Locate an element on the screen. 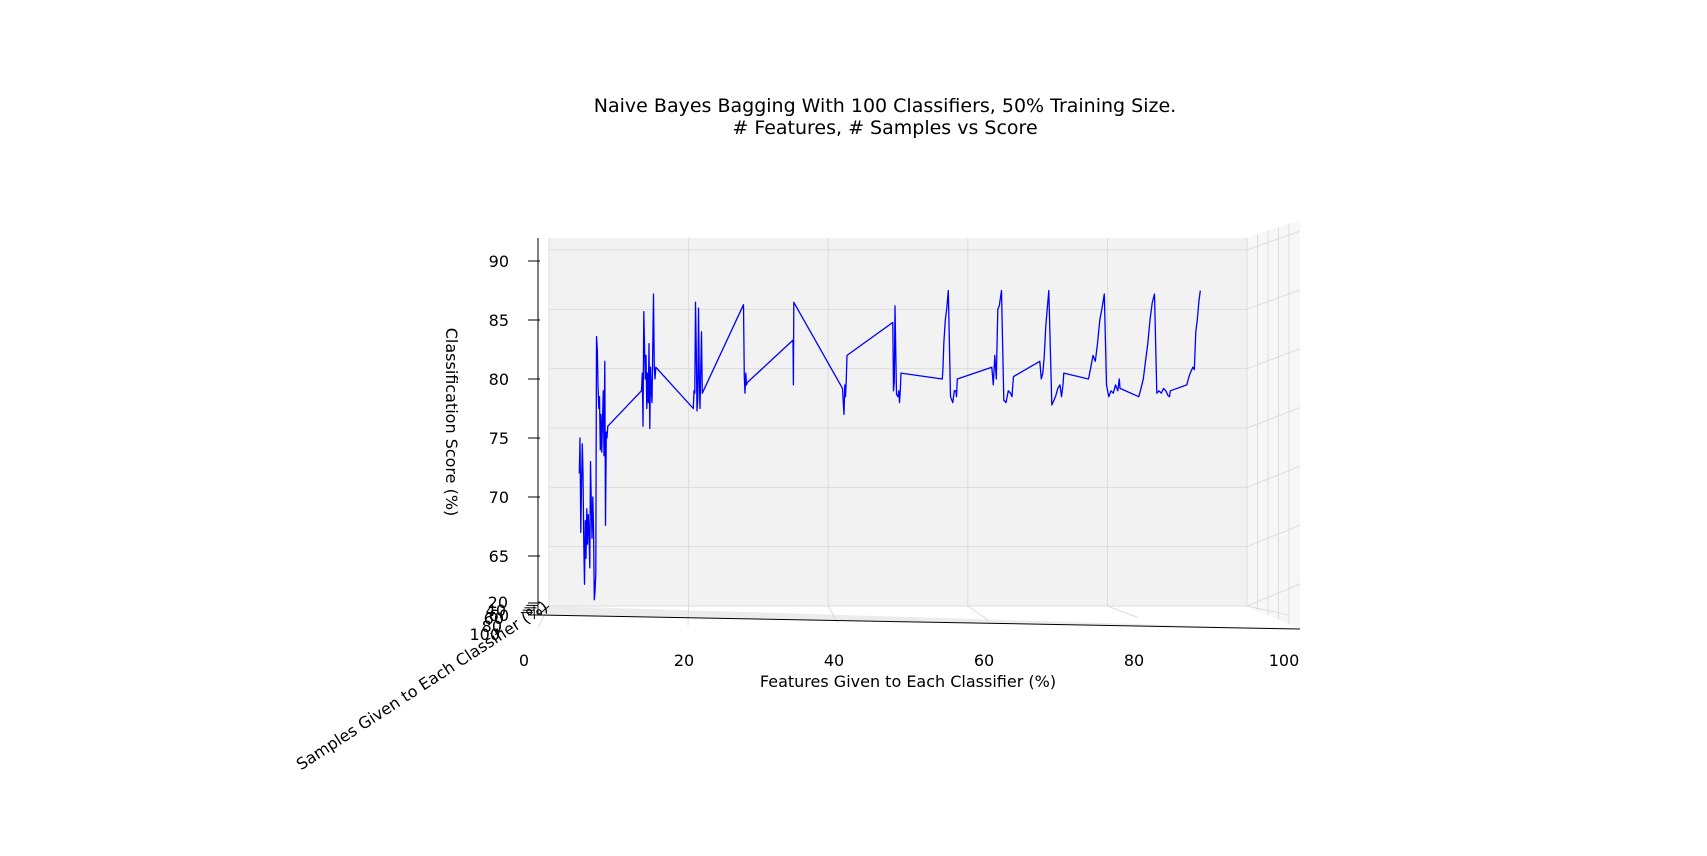  z-tick-label: 65 is located at coordinates (499, 556).